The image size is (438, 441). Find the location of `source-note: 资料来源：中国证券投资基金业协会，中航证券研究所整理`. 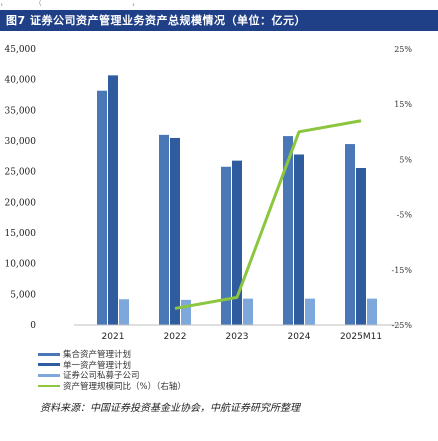

source-note: 资料来源：中国证券投资基金业协会，中航证券研究所整理 is located at coordinates (170, 408).